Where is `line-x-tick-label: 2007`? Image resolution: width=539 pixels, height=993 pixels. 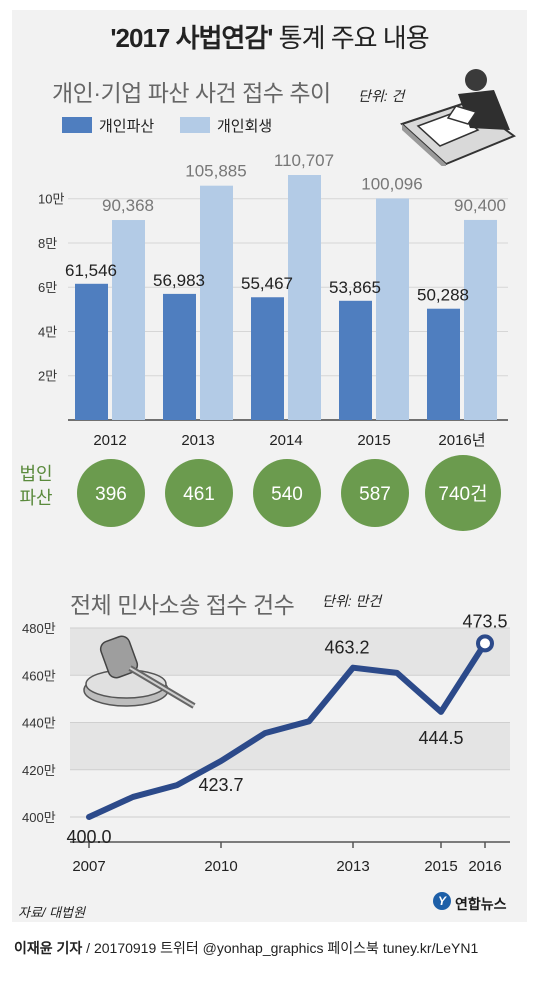 line-x-tick-label: 2007 is located at coordinates (88, 866).